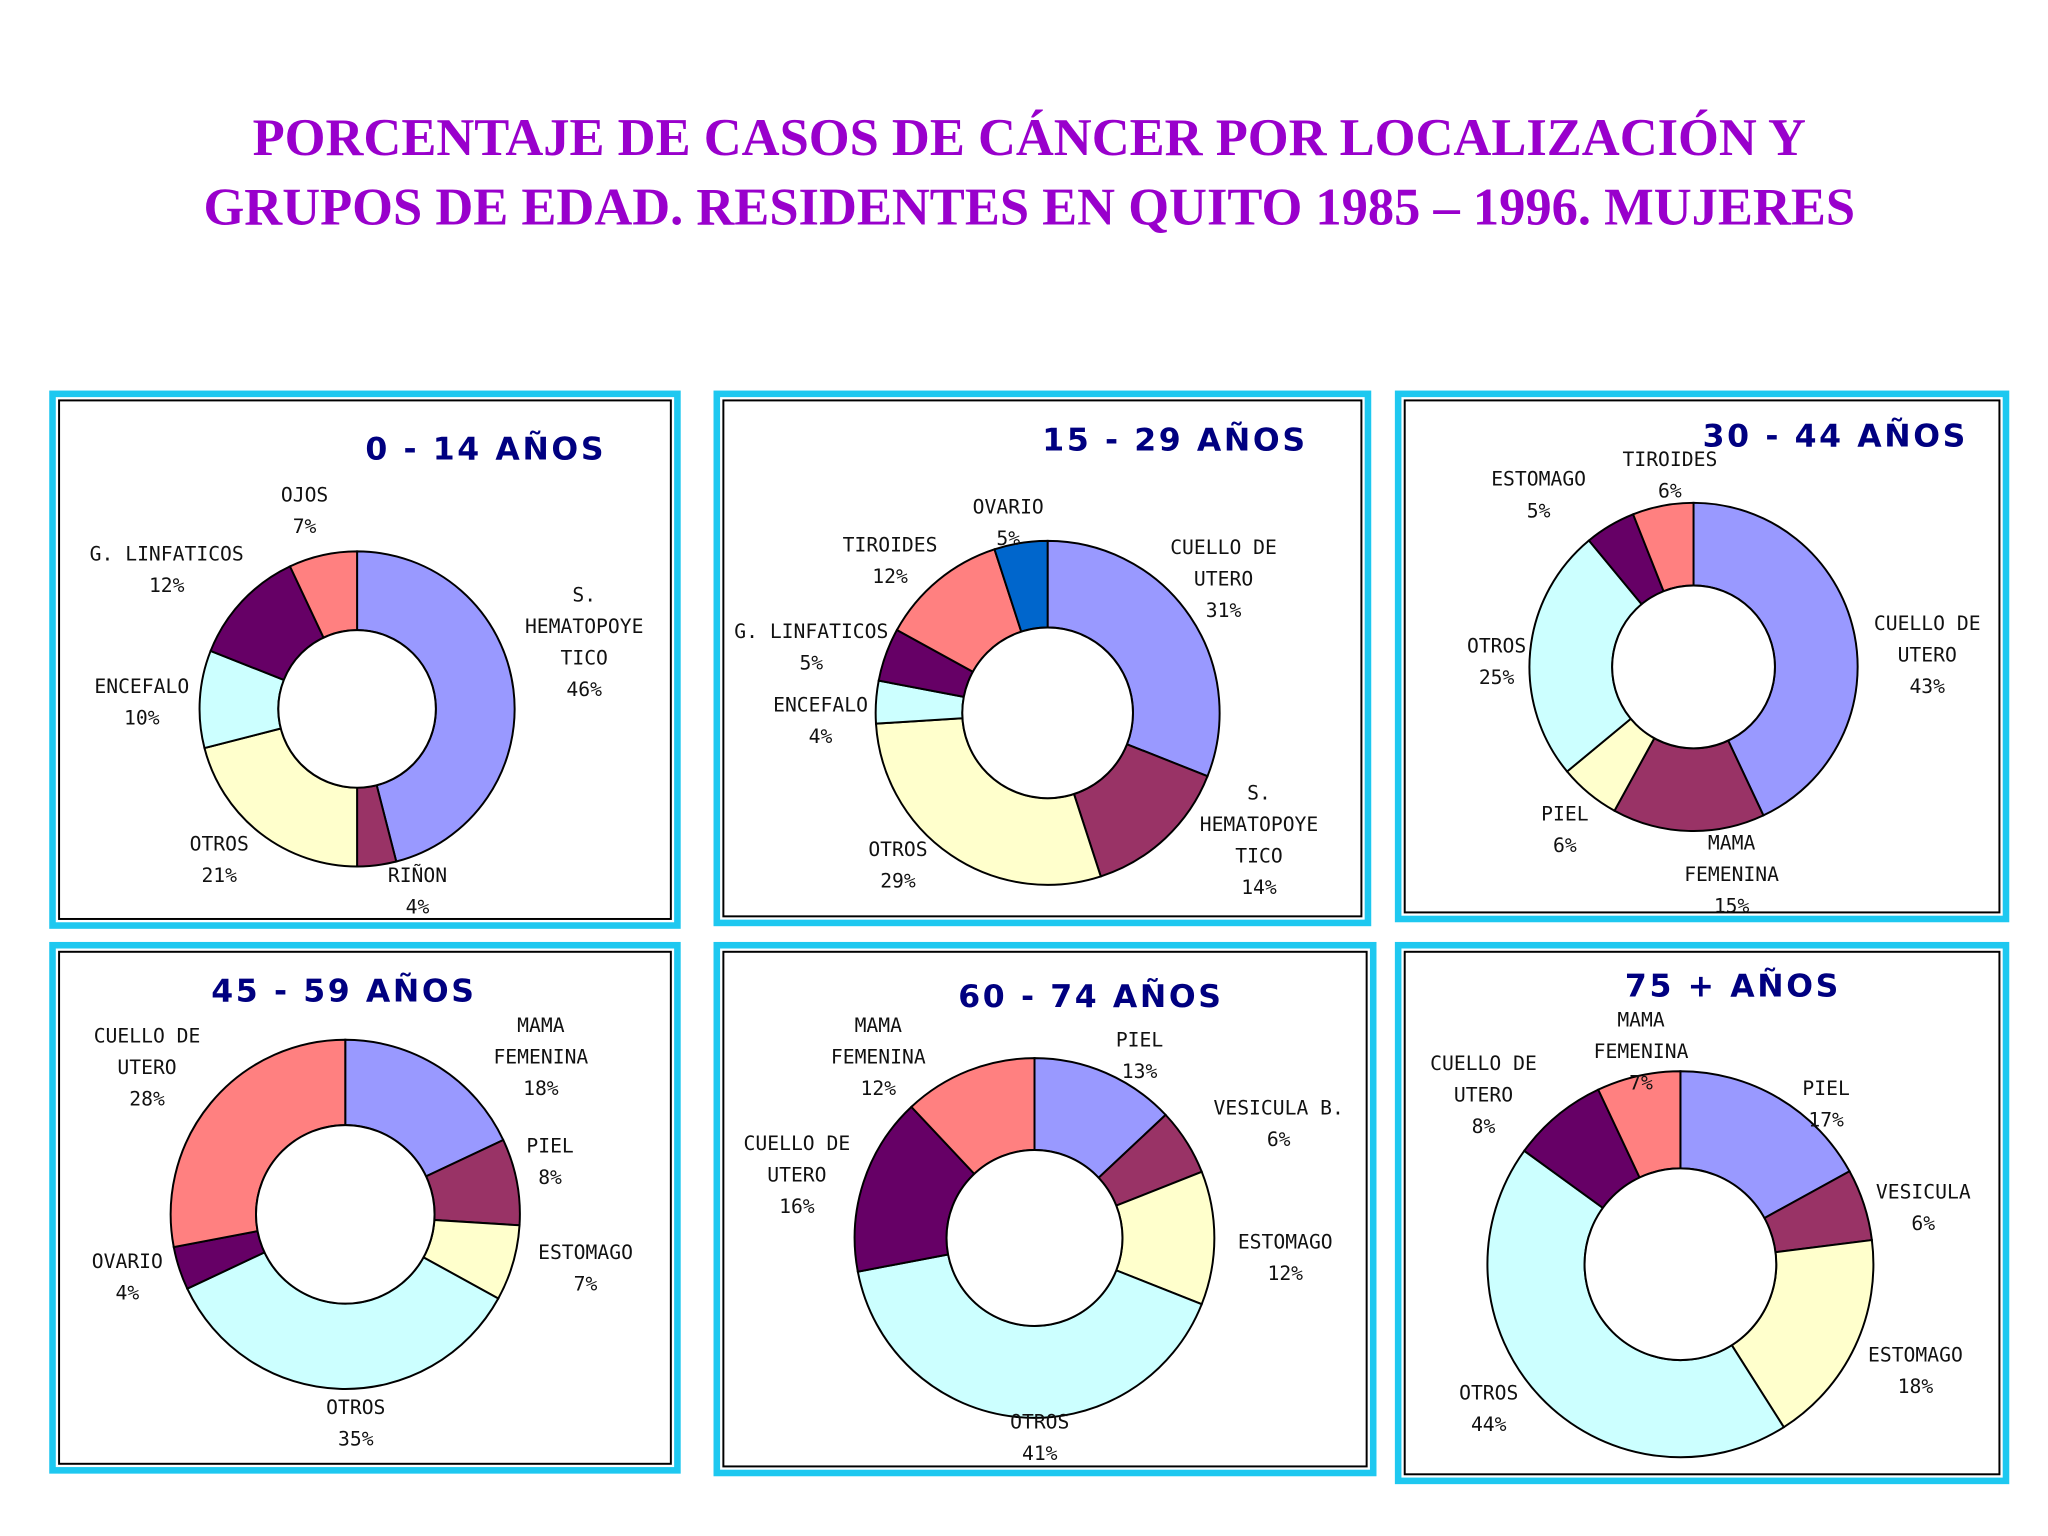 This screenshot has height=1536, width=2048. Describe the element at coordinates (147, 1098) in the screenshot. I see `slice-value: 28%` at that location.